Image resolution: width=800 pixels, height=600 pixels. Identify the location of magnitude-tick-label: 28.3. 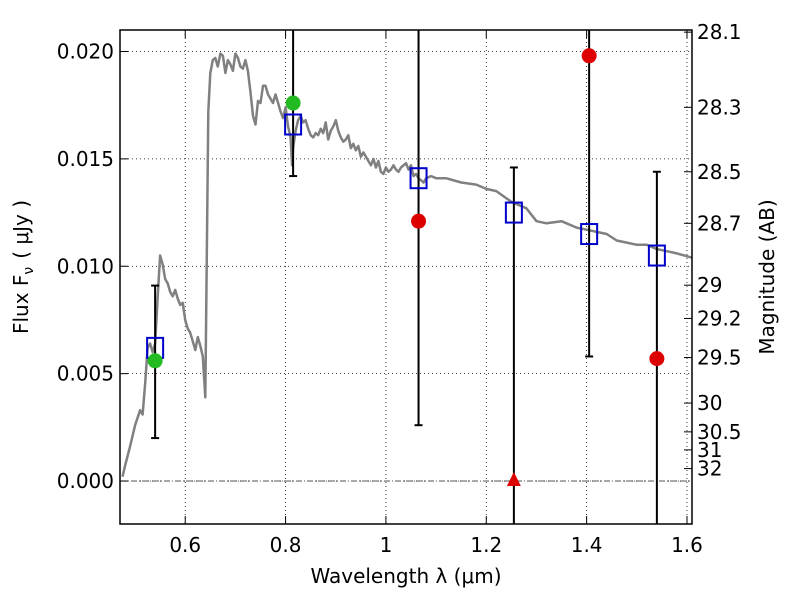
(719, 107).